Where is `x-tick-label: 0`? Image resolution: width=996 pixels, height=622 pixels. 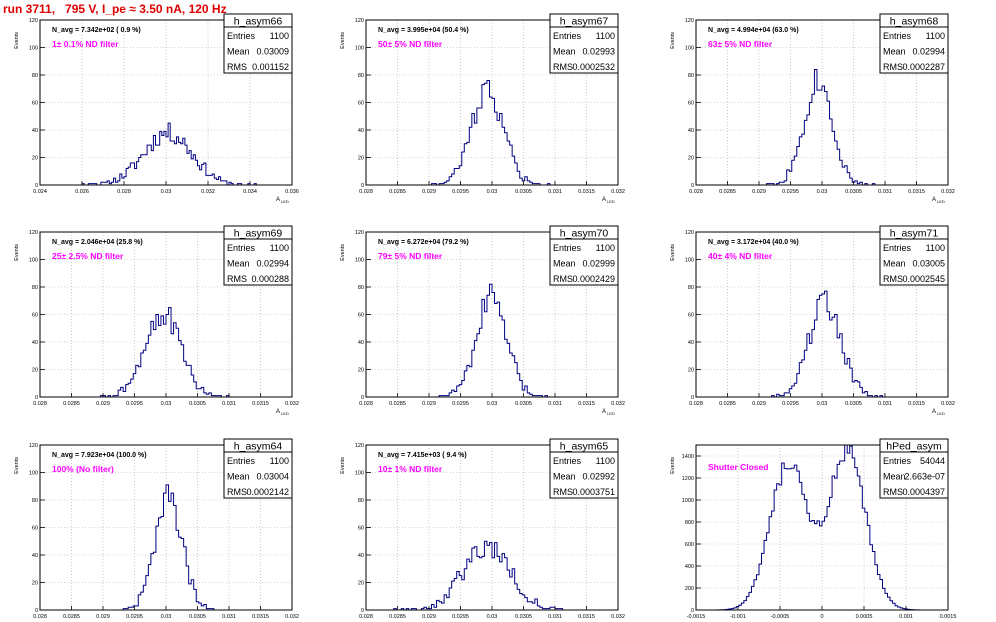
x-tick-label: 0 is located at coordinates (821, 617).